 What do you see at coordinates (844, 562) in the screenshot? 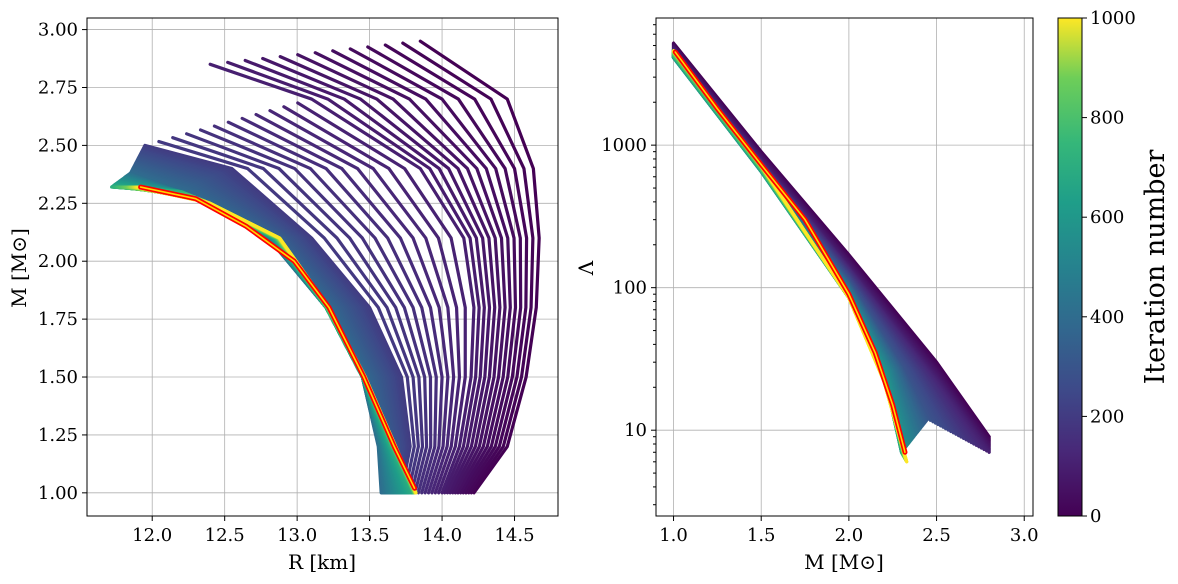
I see `tidal-deformability-x-label: M [M⊙]` at bounding box center [844, 562].